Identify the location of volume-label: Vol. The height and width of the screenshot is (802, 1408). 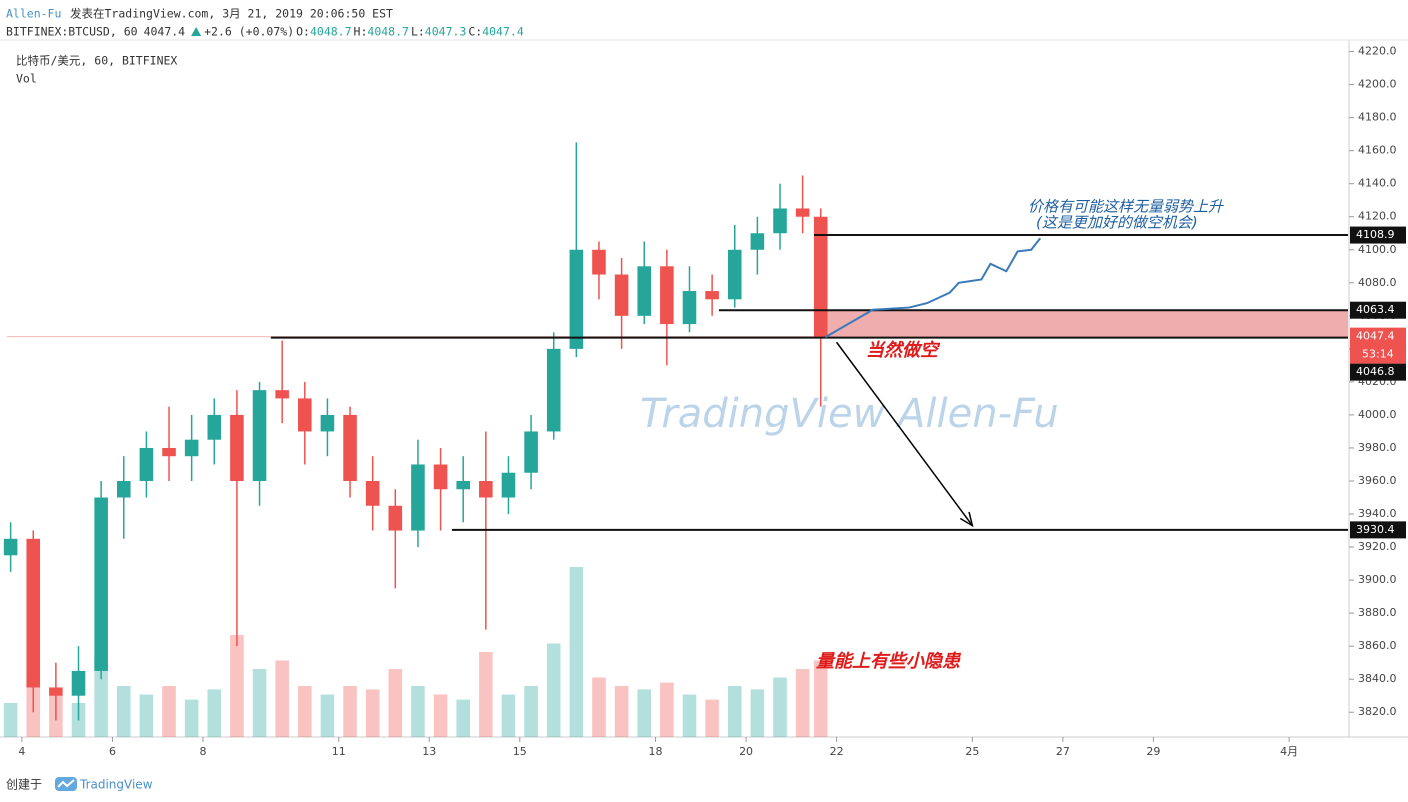
(26, 79).